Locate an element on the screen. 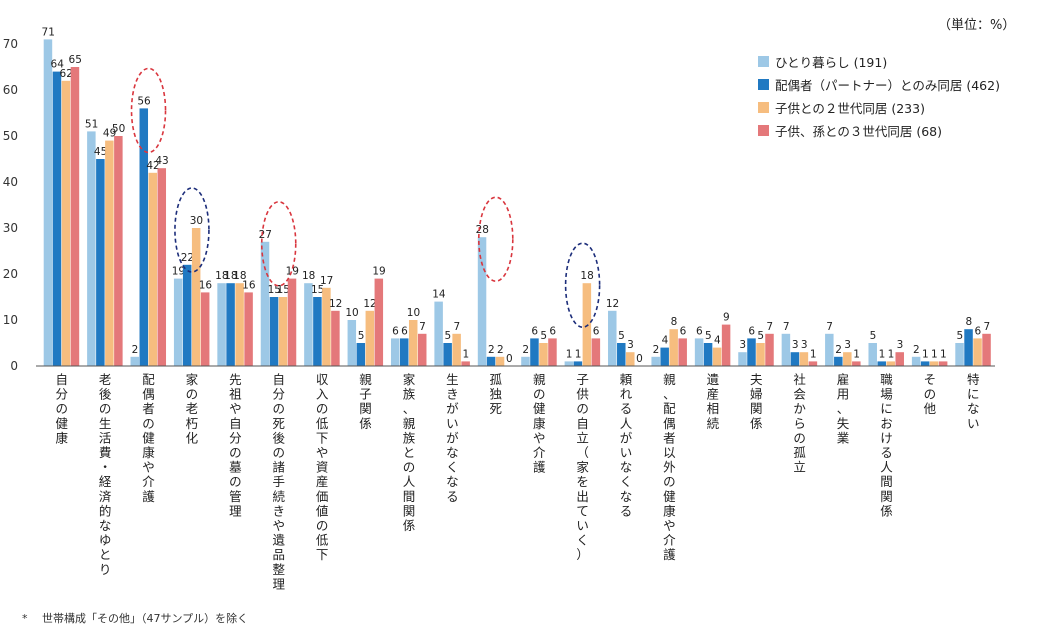 This screenshot has width=1040, height=634. category-label: 遺産相続 is located at coordinates (713, 401).